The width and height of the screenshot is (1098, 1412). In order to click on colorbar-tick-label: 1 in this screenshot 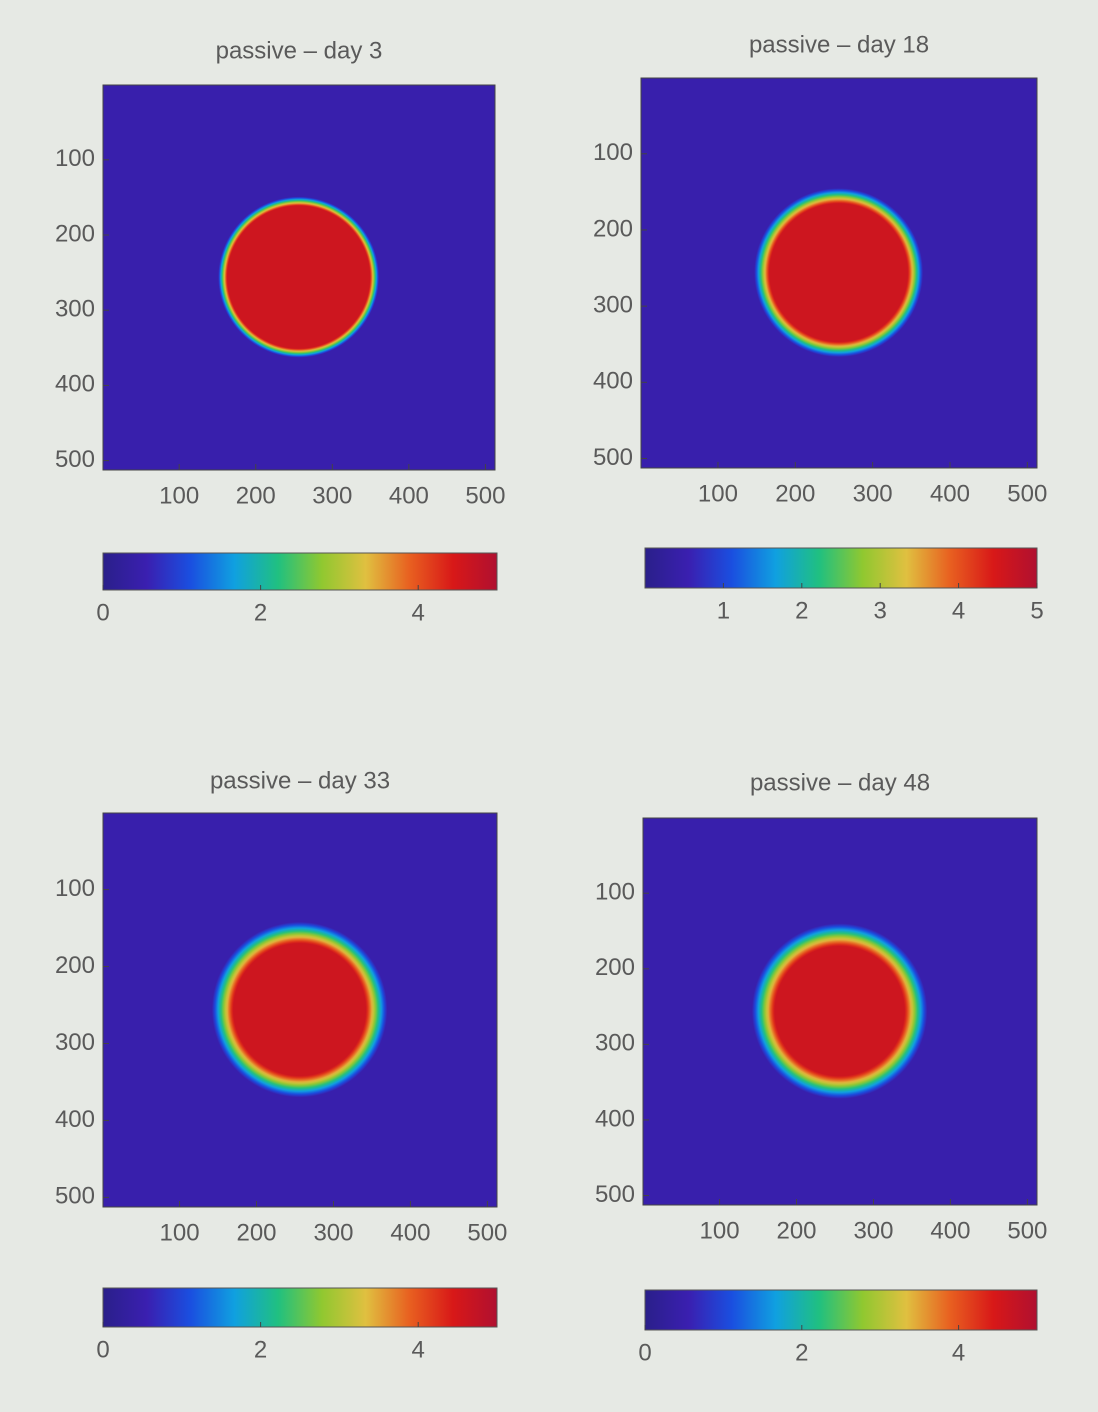, I will do `click(723, 610)`.